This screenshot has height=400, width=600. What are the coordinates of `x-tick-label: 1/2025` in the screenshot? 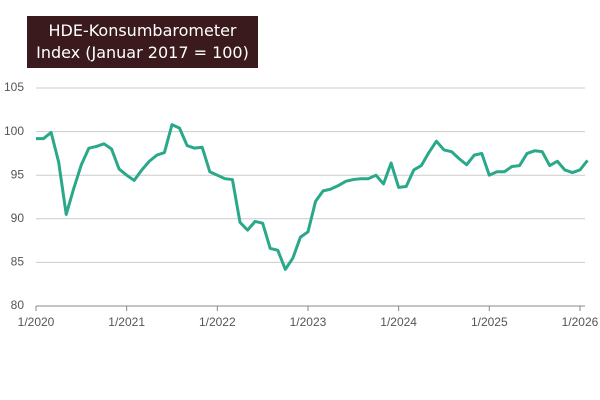 It's located at (489, 322).